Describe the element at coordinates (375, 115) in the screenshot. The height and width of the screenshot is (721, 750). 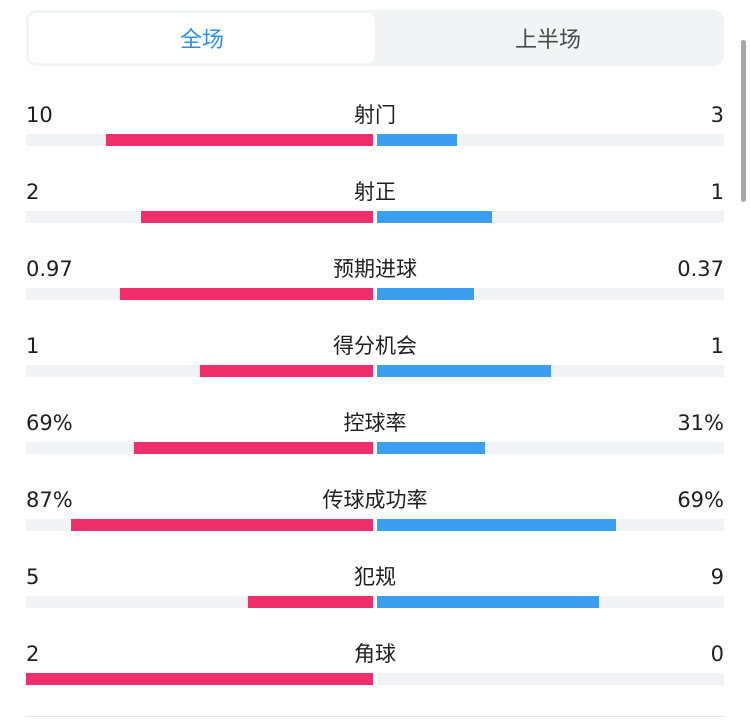
I see `stat-label: 射门` at that location.